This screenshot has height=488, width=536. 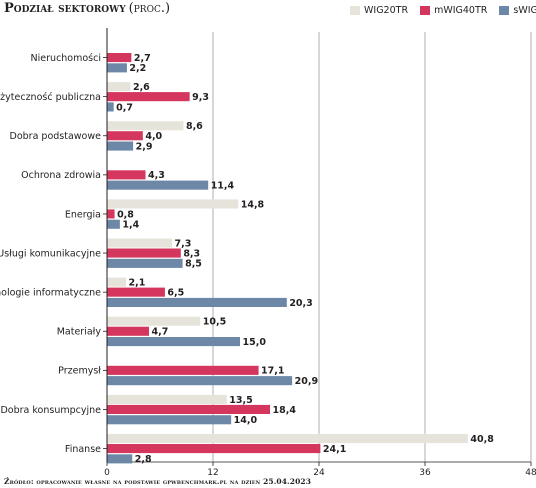 What do you see at coordinates (214, 322) in the screenshot?
I see `data-label: 10,5` at bounding box center [214, 322].